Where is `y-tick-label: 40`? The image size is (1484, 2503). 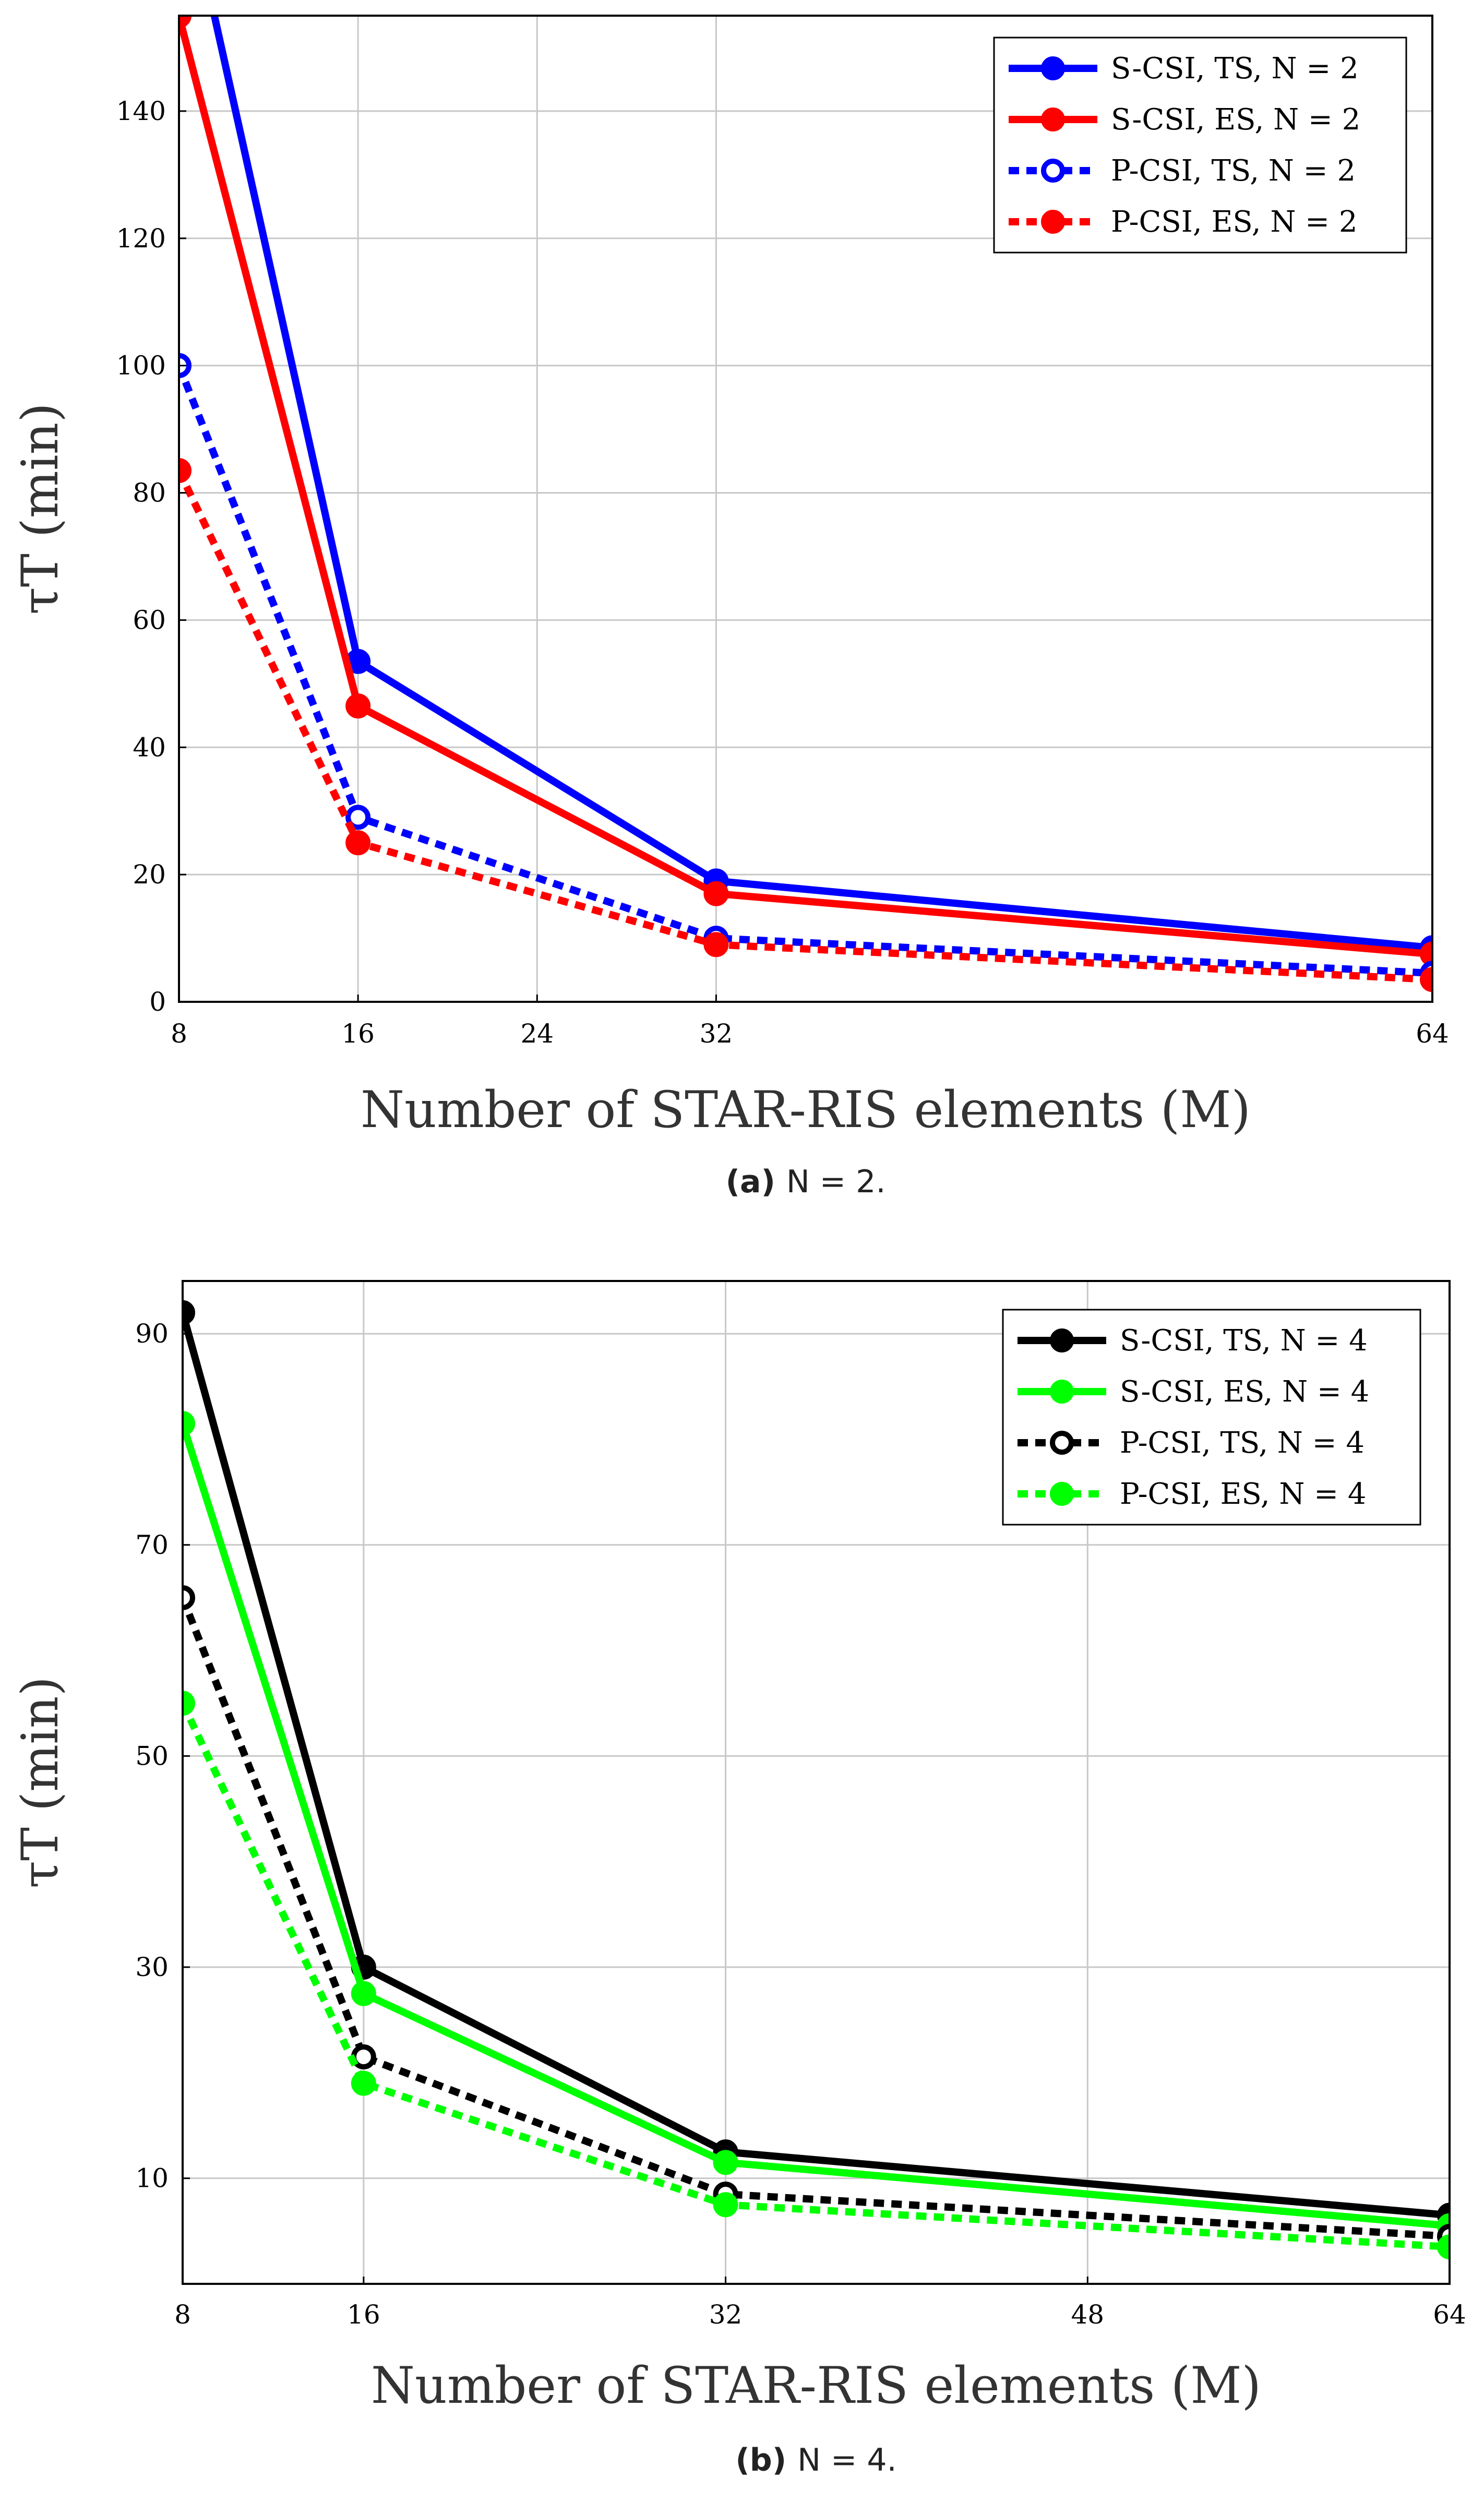
y-tick-label: 40 is located at coordinates (149, 747).